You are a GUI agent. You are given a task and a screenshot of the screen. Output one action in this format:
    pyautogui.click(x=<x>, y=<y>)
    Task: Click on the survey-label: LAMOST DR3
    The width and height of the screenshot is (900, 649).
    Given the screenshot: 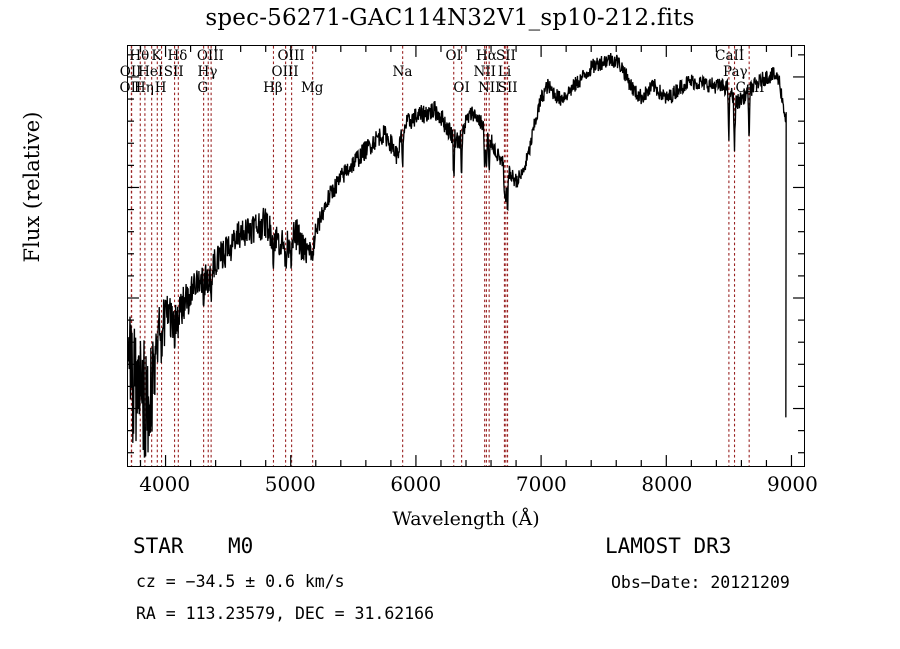 What is the action you would take?
    pyautogui.click(x=668, y=546)
    